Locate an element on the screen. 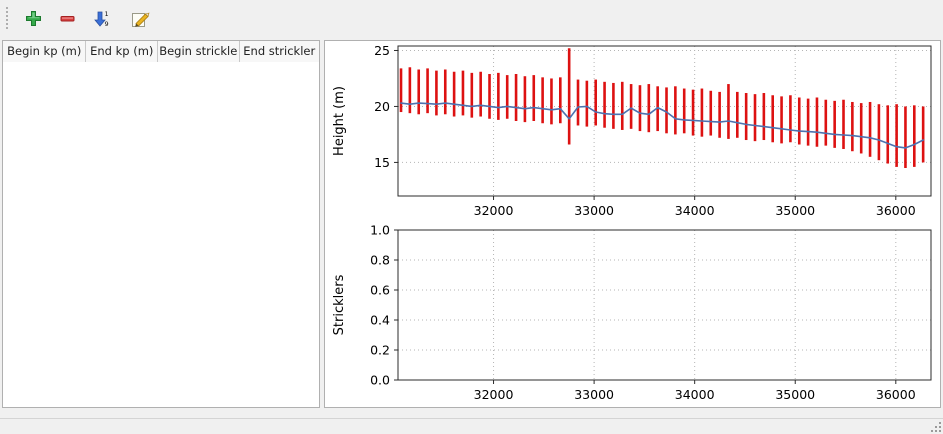 The height and width of the screenshot is (434, 943). svg-text: 0.2 is located at coordinates (380, 350).